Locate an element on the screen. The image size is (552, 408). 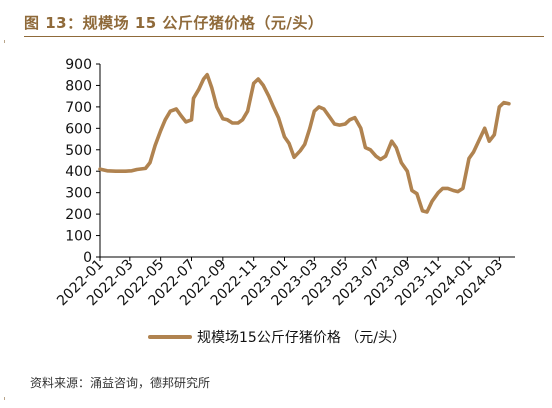
y-tick-label: 200 is located at coordinates (78, 215).